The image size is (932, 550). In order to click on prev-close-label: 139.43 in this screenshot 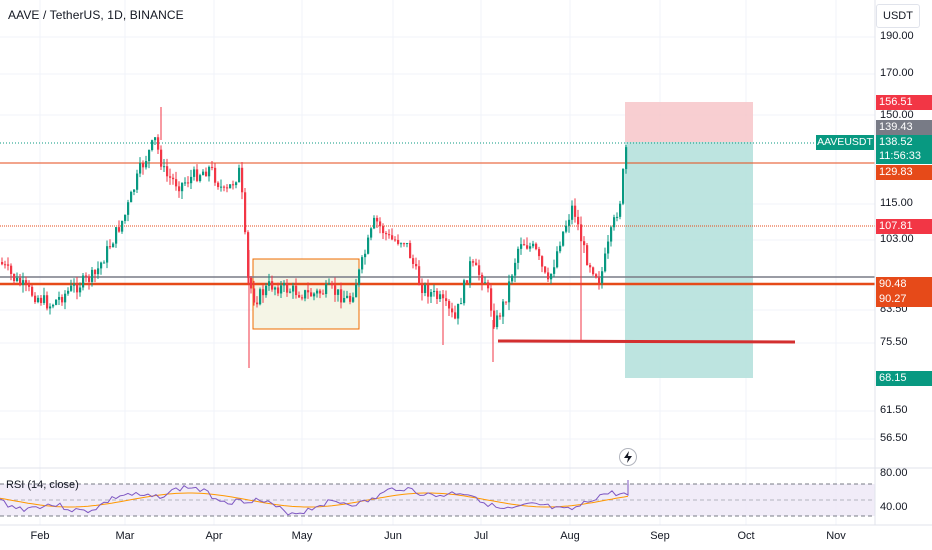, I will do `click(904, 127)`.